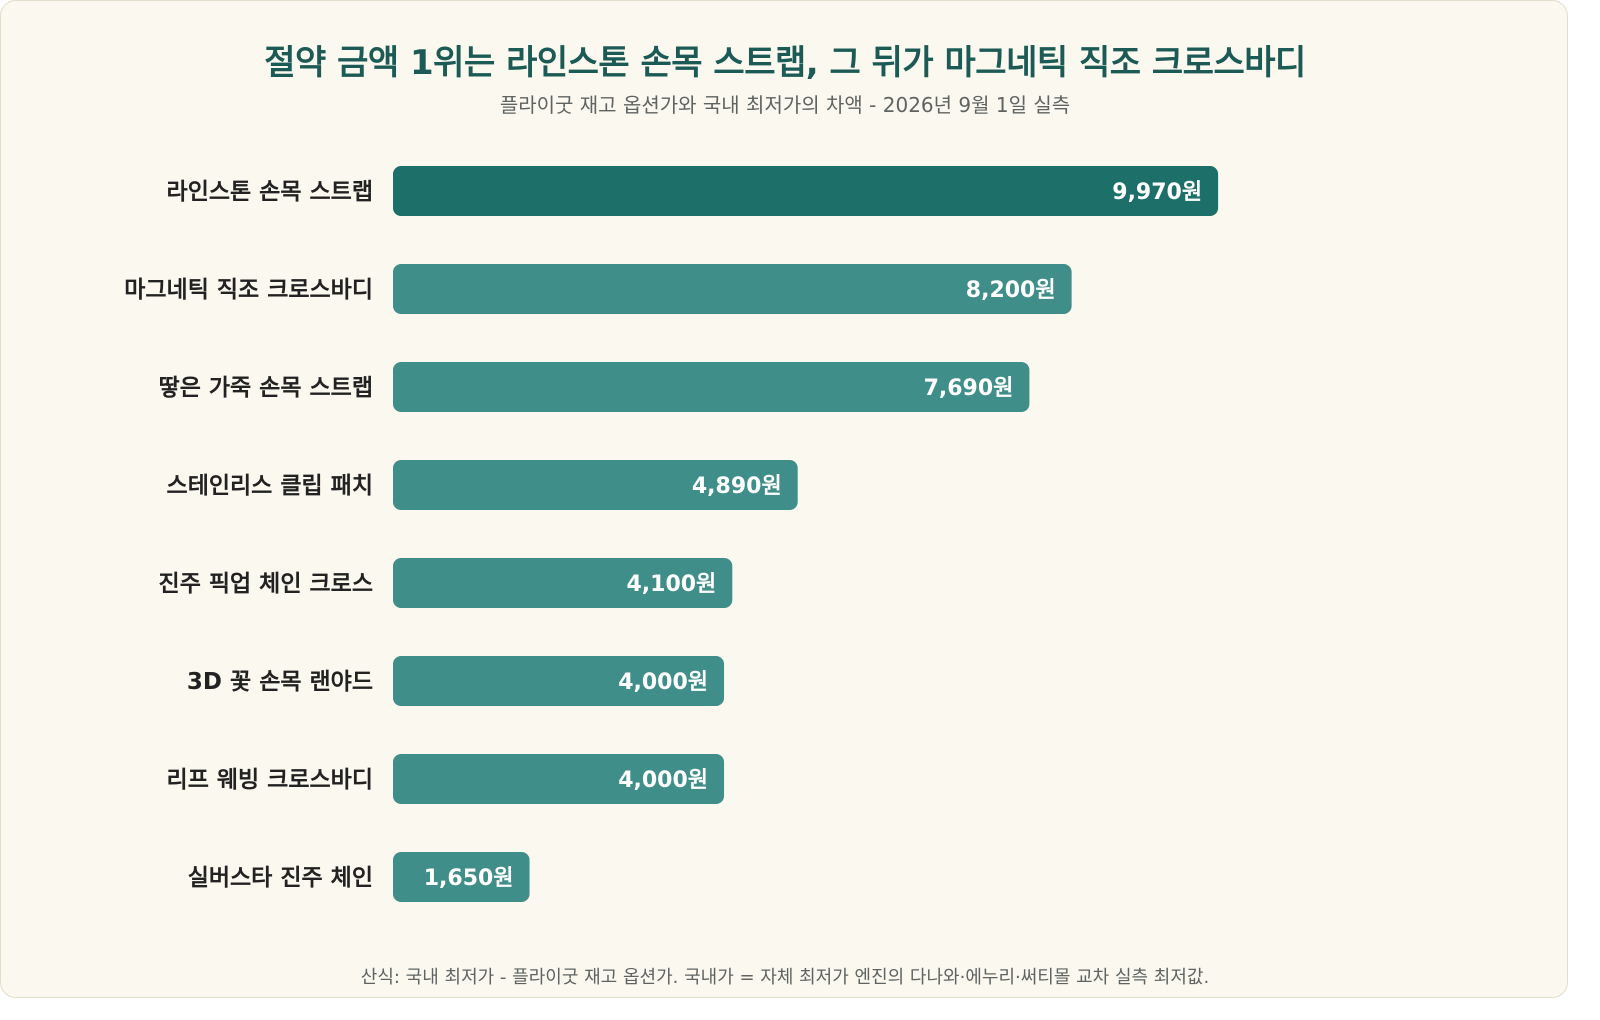 This screenshot has width=1600, height=1020. I want to click on category-label: 3D 꽃 손목 랜야드, so click(280, 682).